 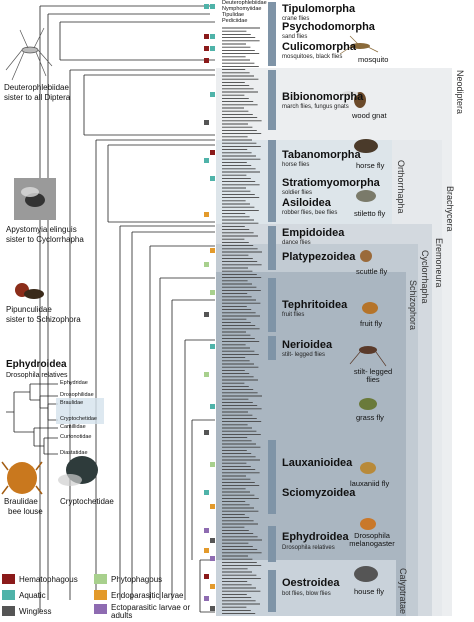 What do you see at coordinates (78, 419) in the screenshot?
I see `inset-taxon-cryptochetidae: Cryptochetidae` at bounding box center [78, 419].